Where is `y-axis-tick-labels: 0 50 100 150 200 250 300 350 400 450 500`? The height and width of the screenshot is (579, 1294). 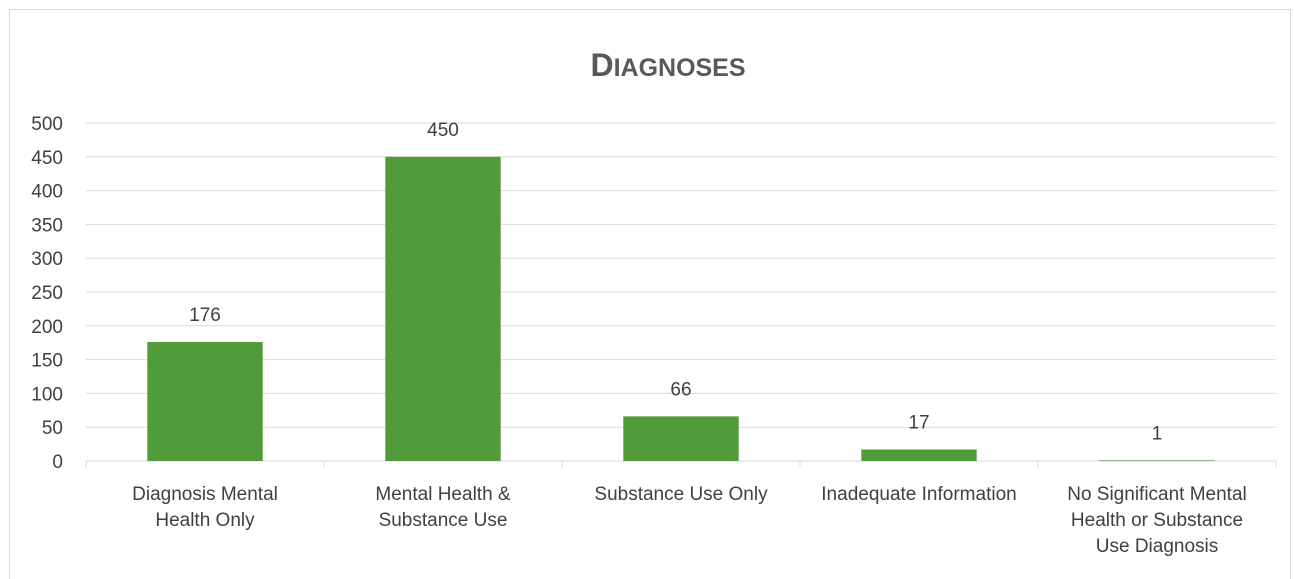 y-axis-tick-labels: 0 50 100 150 200 250 300 350 400 450 500 is located at coordinates (47, 293).